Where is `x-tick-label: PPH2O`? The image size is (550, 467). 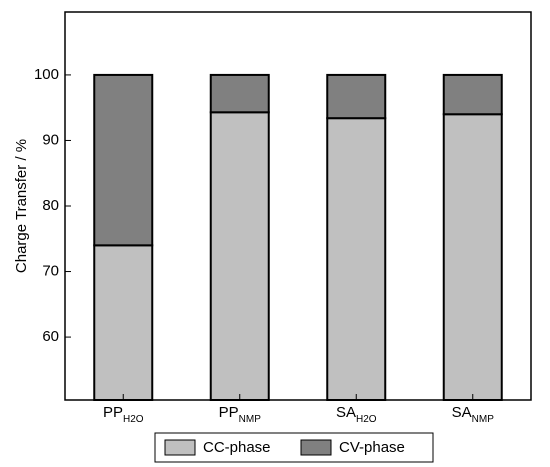
x-tick-label: PPH2O is located at coordinates (123, 414).